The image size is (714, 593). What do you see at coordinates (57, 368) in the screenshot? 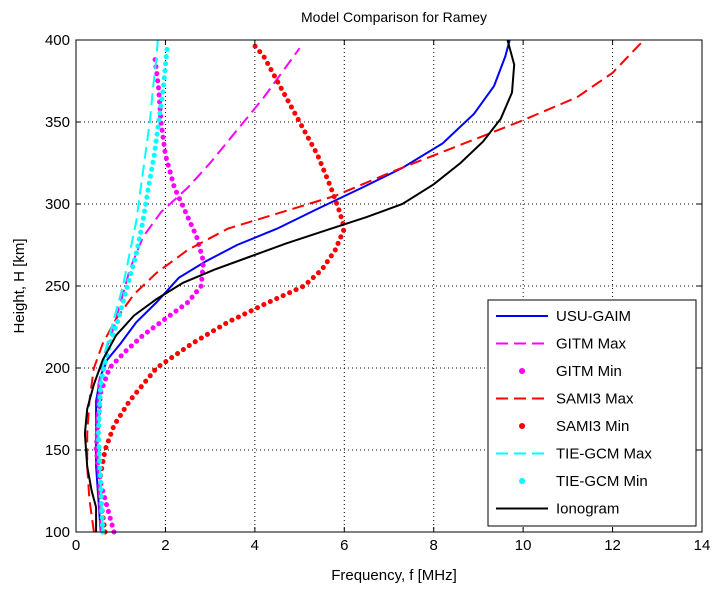
I see `y-tick-label: 200` at bounding box center [57, 368].